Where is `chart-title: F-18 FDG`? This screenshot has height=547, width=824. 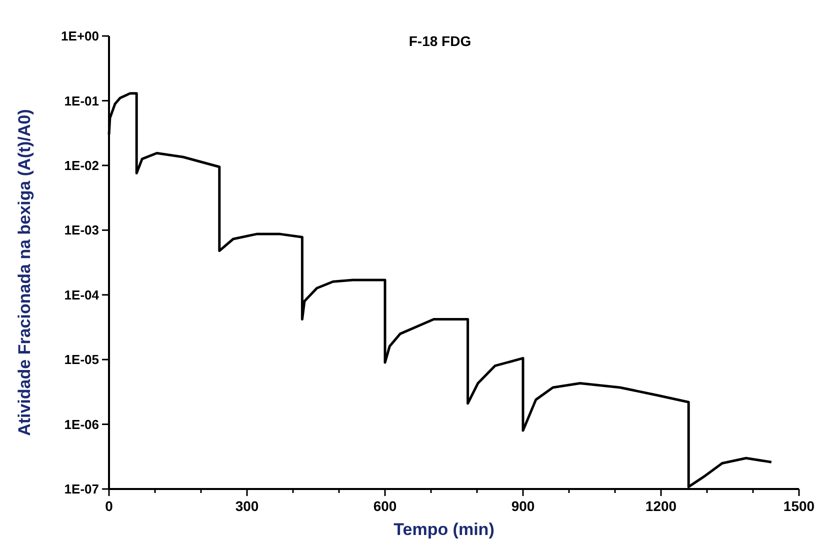
chart-title: F-18 FDG is located at coordinates (440, 41).